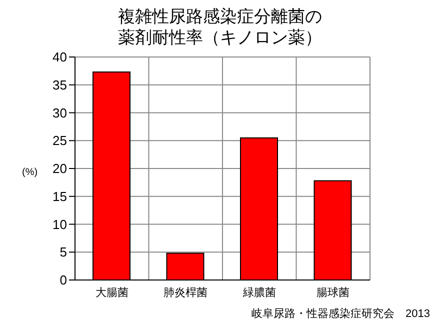 The width and height of the screenshot is (440, 330). Describe the element at coordinates (333, 292) in the screenshot. I see `x-tick-label: 腸球菌` at that location.